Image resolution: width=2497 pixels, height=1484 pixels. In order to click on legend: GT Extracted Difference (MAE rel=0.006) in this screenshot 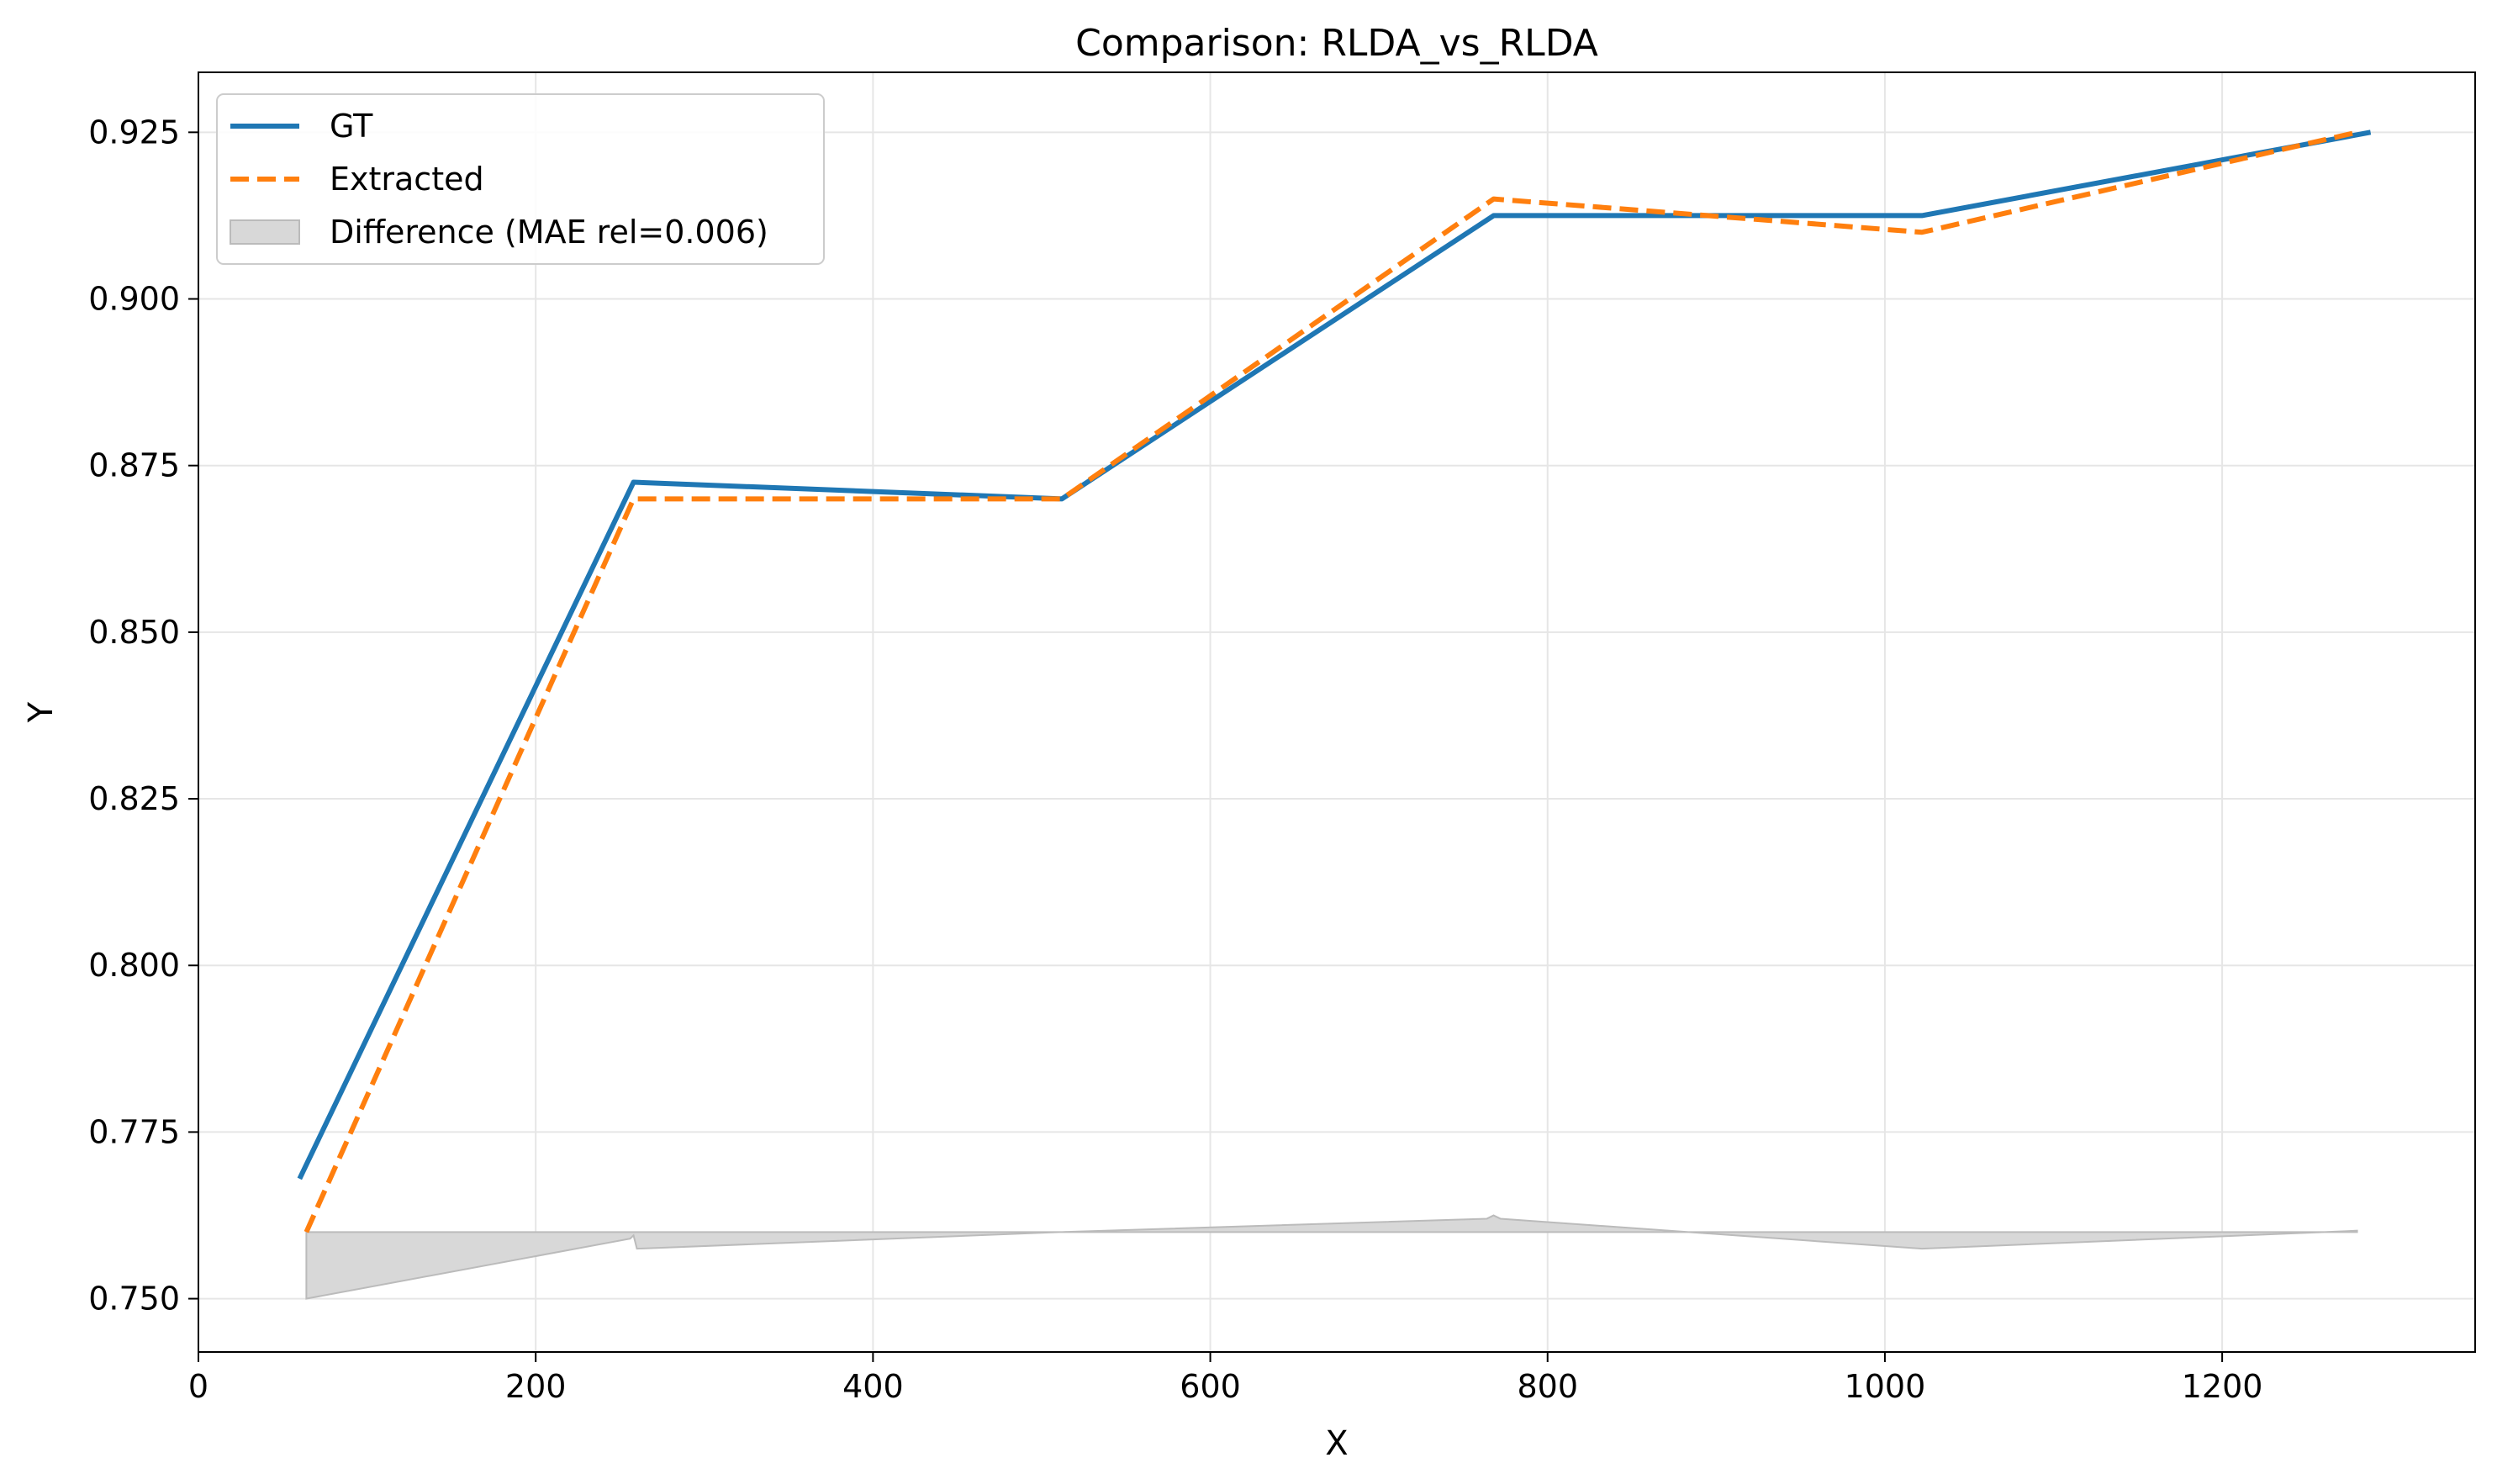, I will do `click(520, 179)`.